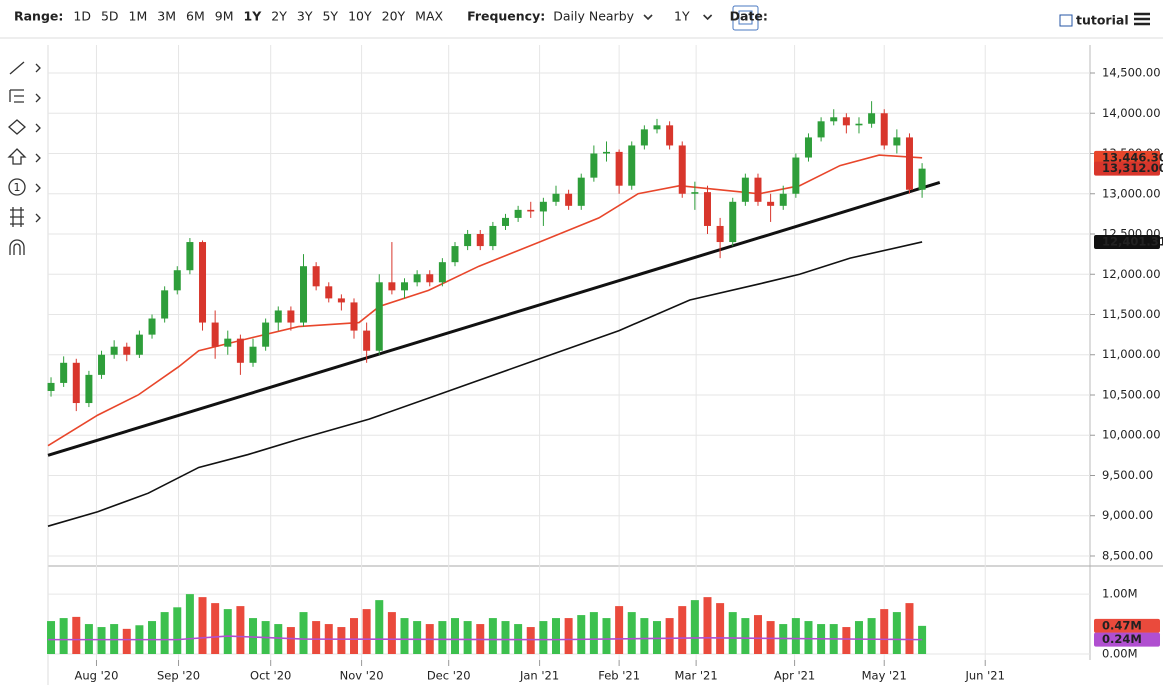 Image resolution: width=1163 pixels, height=693 pixels. What do you see at coordinates (1127, 515) in the screenshot?
I see `y-tick-label: 9,000.00` at bounding box center [1127, 515].